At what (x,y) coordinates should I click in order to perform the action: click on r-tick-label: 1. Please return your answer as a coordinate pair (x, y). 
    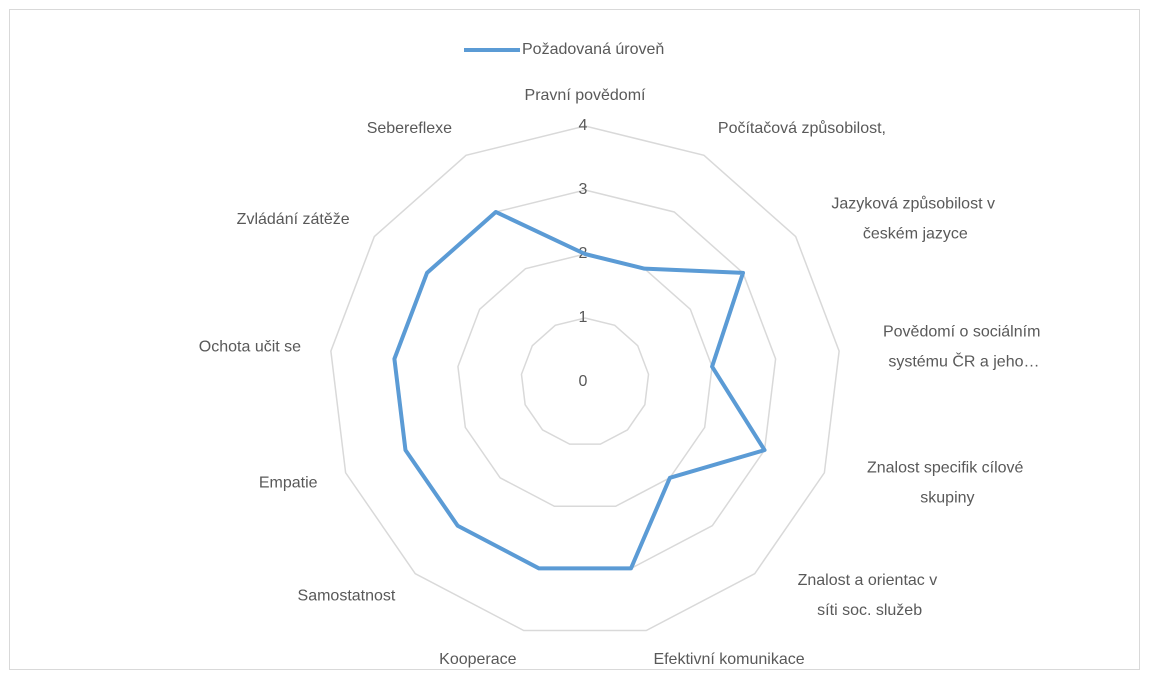
    Looking at the image, I should click on (583, 317).